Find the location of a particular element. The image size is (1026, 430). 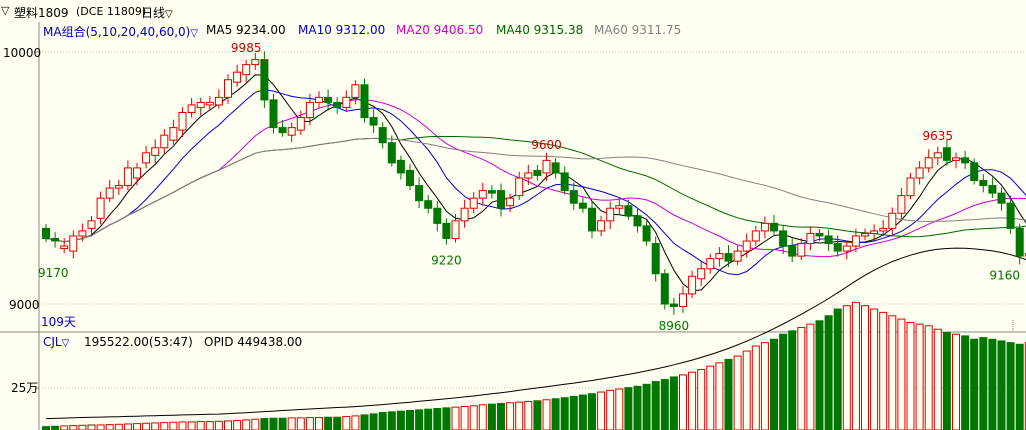

annotation-9160: 9160 is located at coordinates (1004, 276).